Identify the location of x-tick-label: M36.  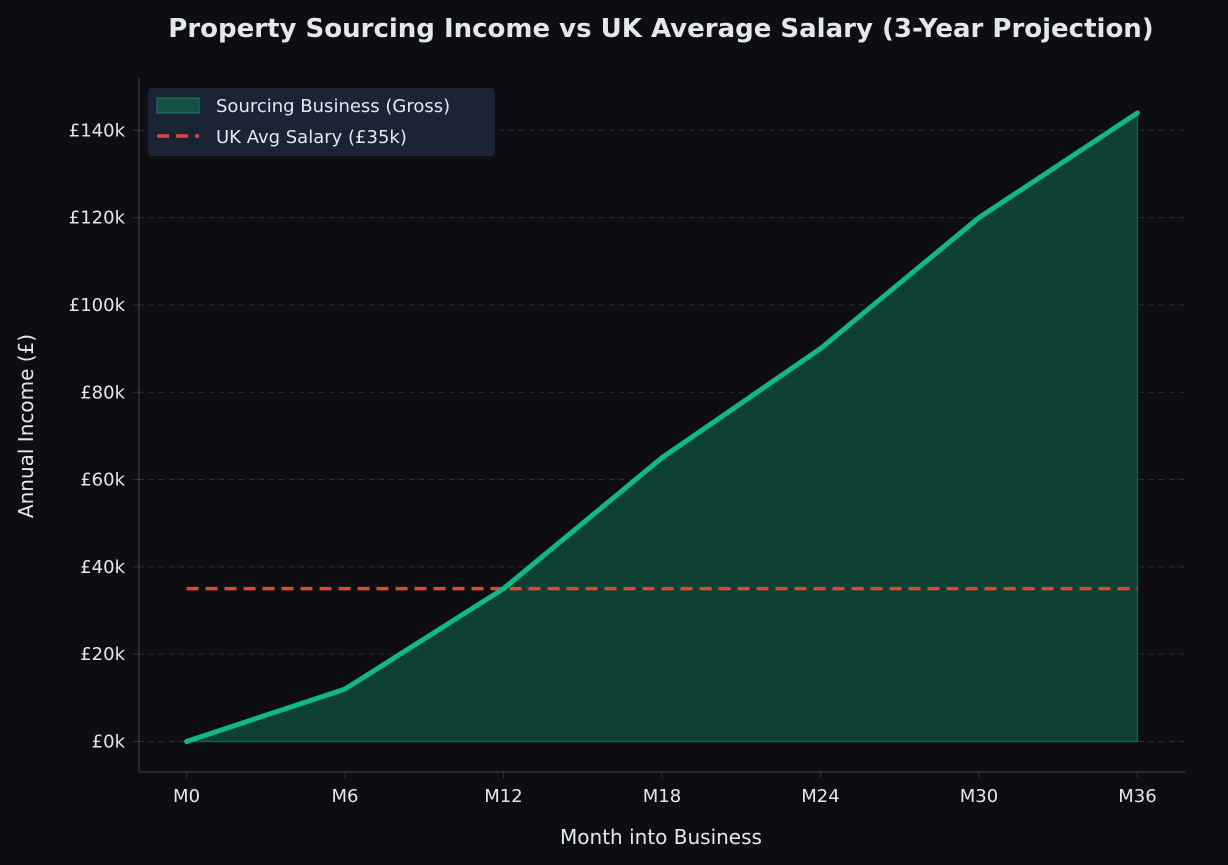
(1137, 796).